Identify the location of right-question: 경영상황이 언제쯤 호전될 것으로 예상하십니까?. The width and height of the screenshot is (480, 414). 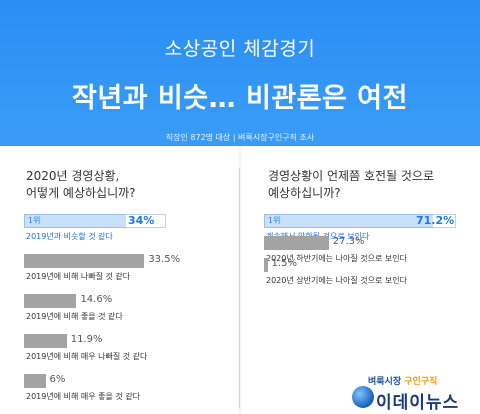
(351, 185).